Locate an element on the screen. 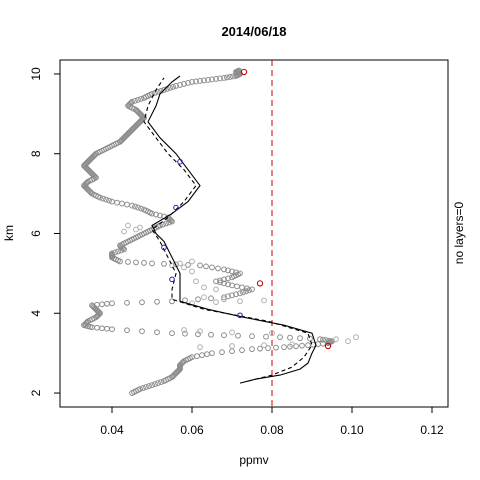 The height and width of the screenshot is (480, 480). y-tick-label: 6 is located at coordinates (36, 233).